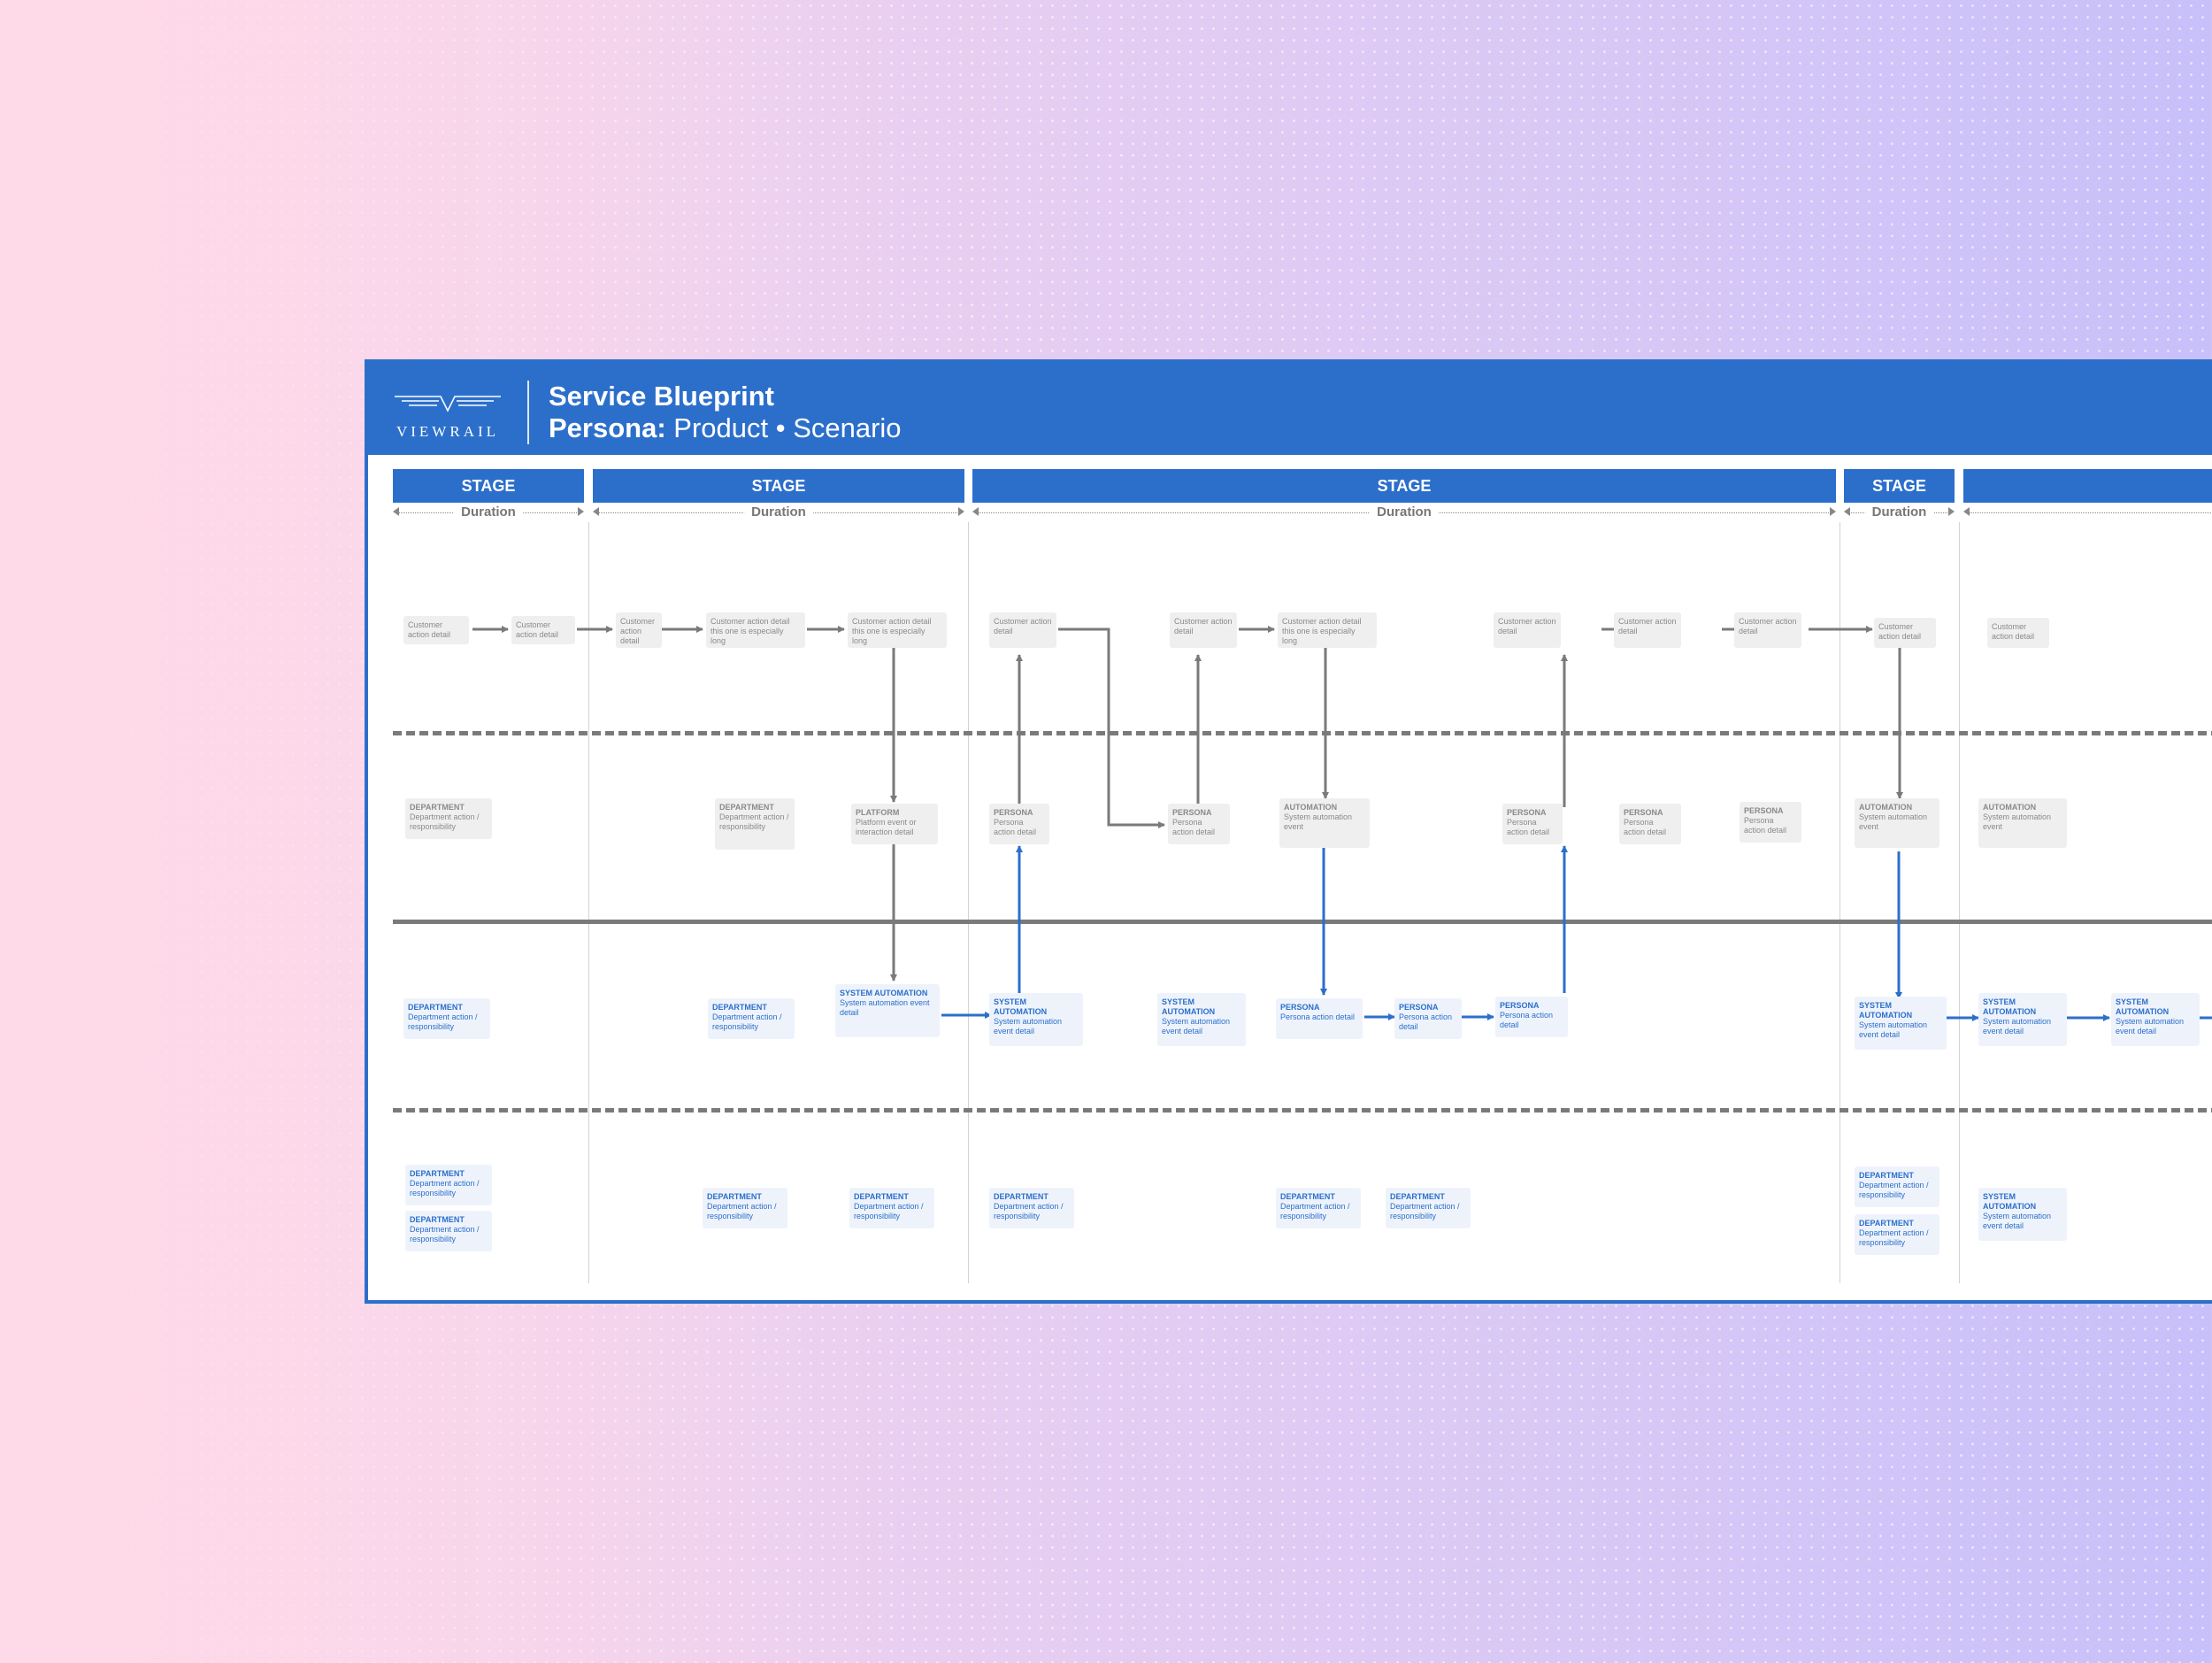  I want to click on subtitle-bold: Persona:, so click(608, 428).